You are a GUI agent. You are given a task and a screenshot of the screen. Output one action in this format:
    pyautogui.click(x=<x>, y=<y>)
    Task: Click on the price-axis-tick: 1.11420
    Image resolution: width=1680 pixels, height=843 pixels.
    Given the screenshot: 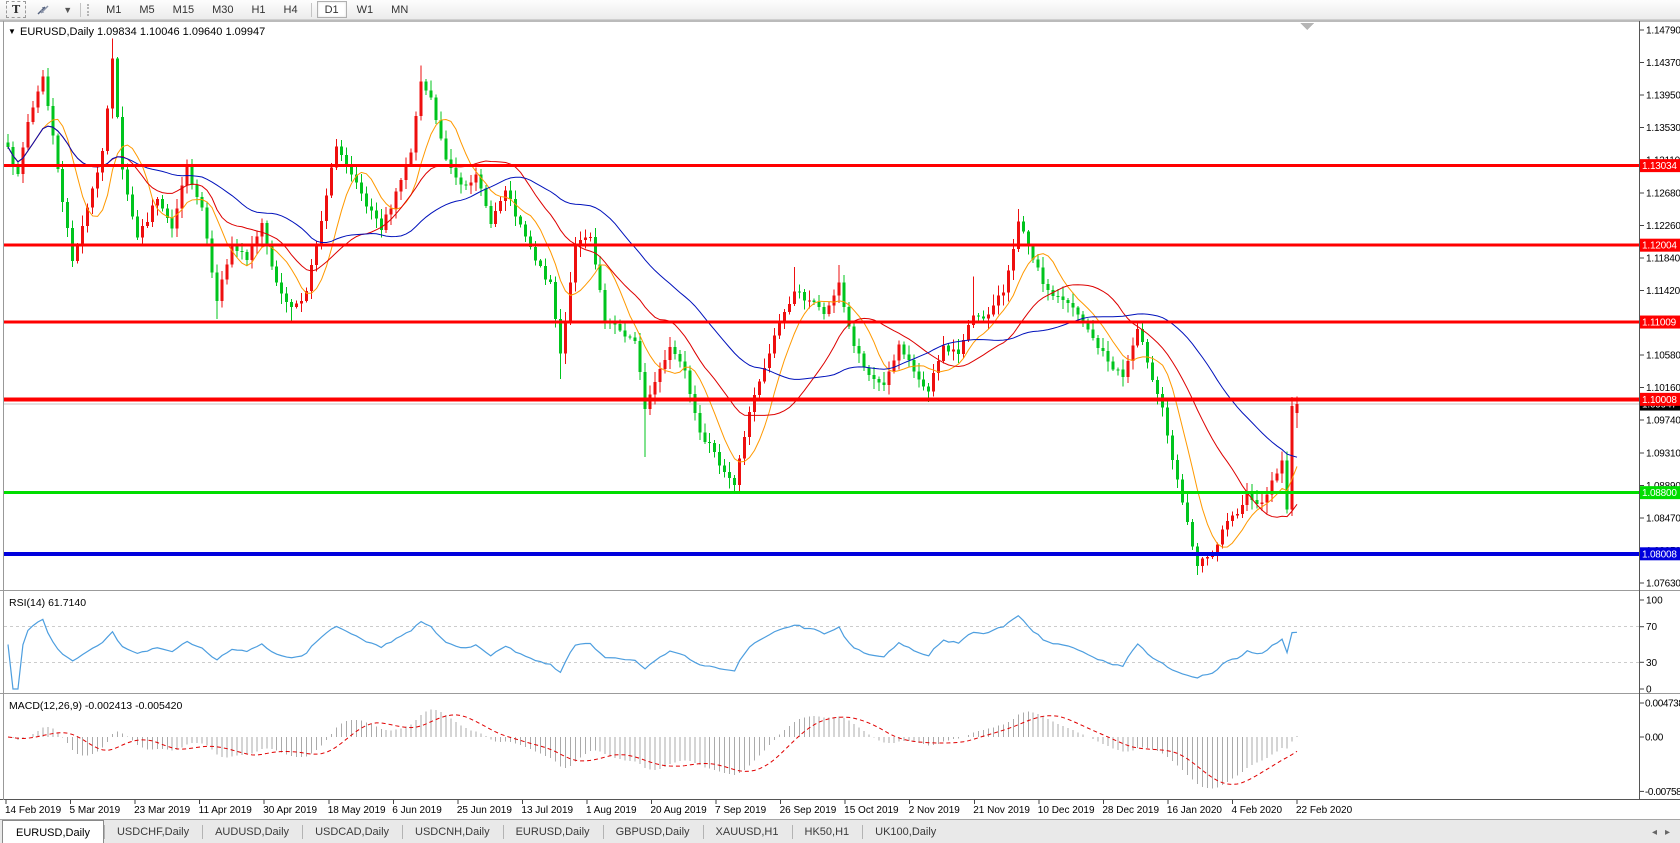 What is the action you would take?
    pyautogui.click(x=1663, y=291)
    